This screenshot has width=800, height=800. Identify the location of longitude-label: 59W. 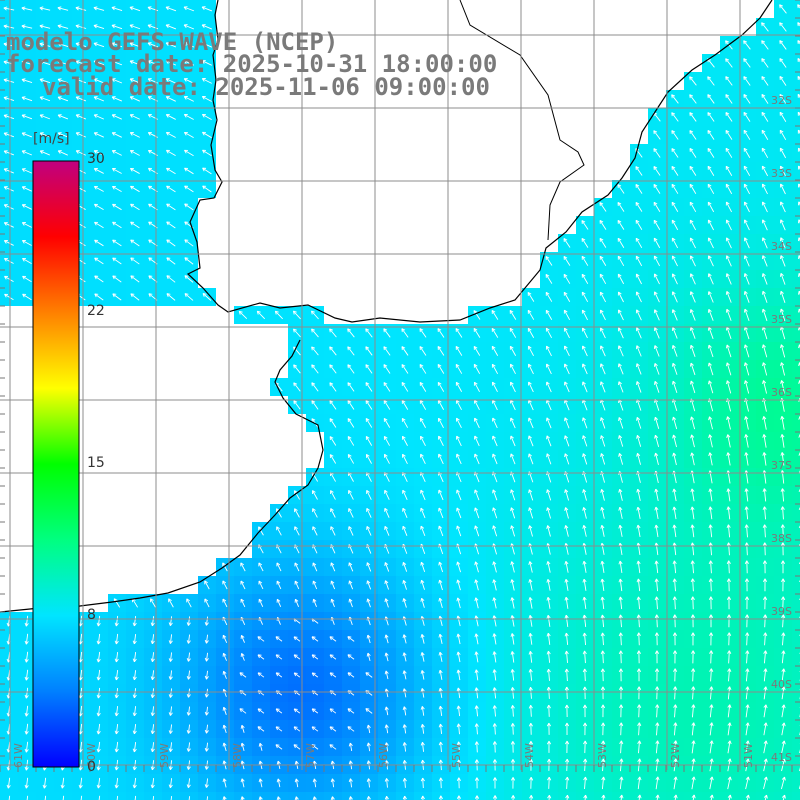
(164, 755).